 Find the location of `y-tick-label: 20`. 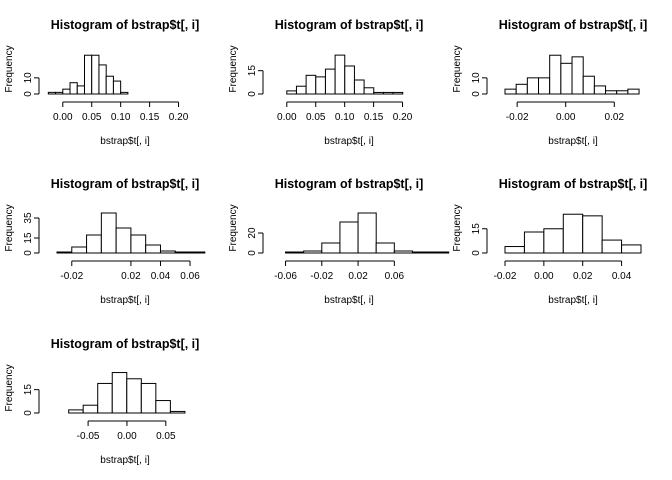

y-tick-label: 20 is located at coordinates (252, 233).